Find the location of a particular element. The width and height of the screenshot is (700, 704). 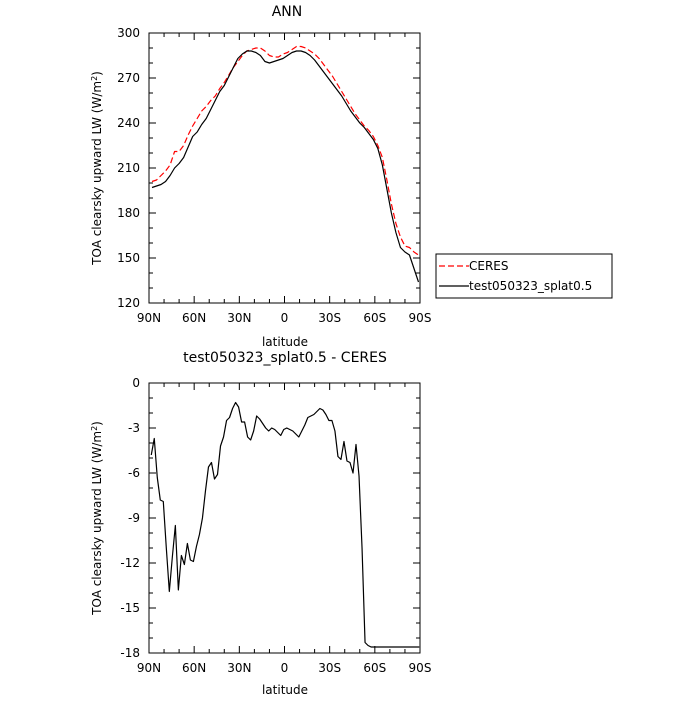

bottom-ylabel: TOA clearsky upward LW (W/m2) is located at coordinates (97, 518).